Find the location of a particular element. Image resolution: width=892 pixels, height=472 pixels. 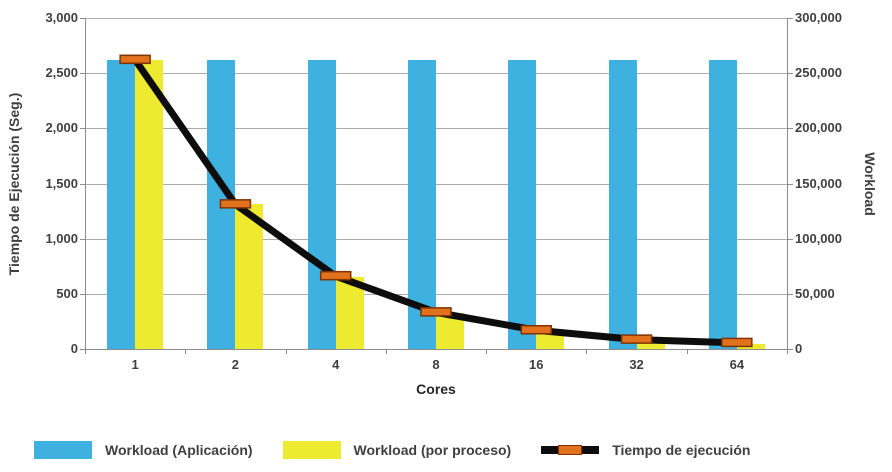

exec-time-line-swatch-icon is located at coordinates (570, 450).